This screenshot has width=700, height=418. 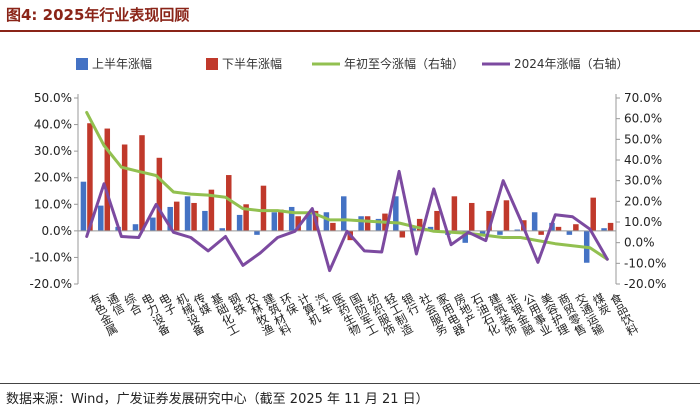 What do you see at coordinates (53, 178) in the screenshot?
I see `left-tick-label: 20.0%` at bounding box center [53, 178].